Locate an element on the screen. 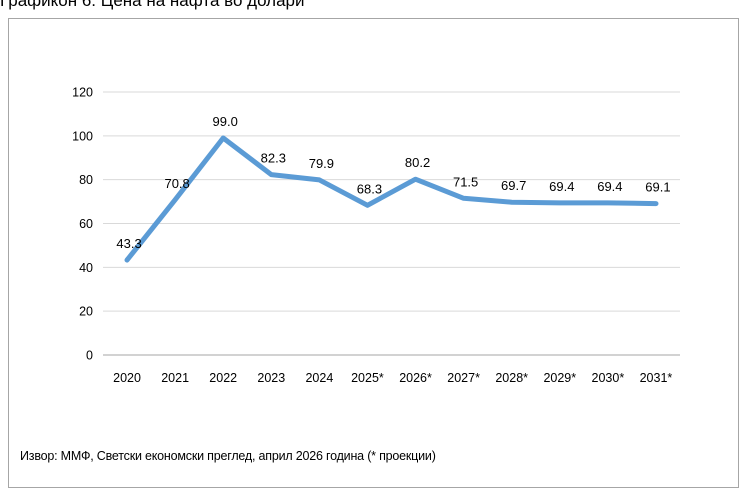 This screenshot has height=488, width=744. data-label: 79.9 is located at coordinates (321, 163).